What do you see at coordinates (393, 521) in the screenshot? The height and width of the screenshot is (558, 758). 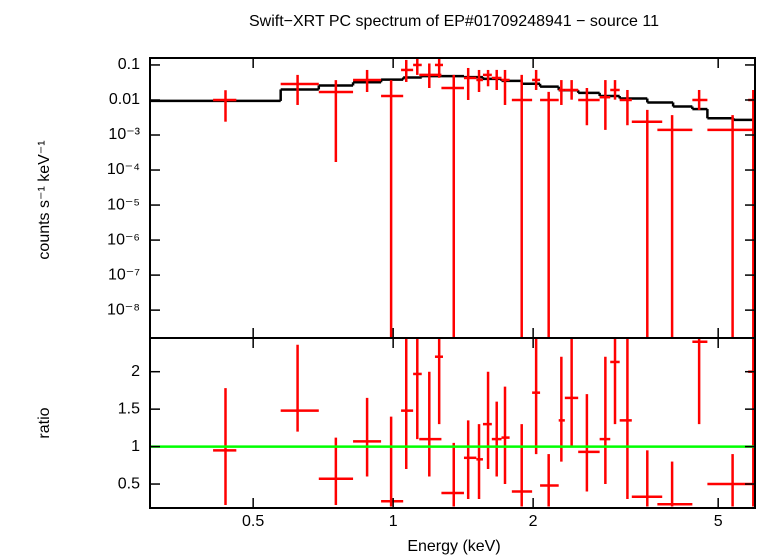 I see `x-tick-label: 1` at bounding box center [393, 521].